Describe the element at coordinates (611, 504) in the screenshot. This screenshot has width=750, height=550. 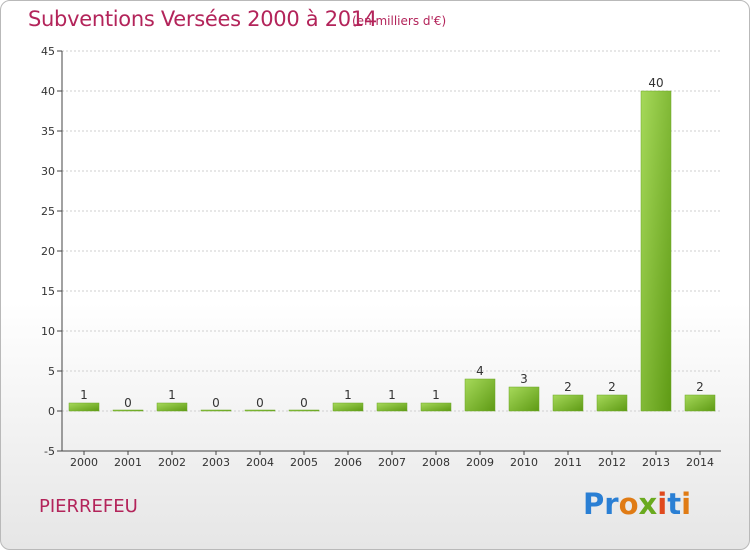
I see `logo-letter: r` at that location.